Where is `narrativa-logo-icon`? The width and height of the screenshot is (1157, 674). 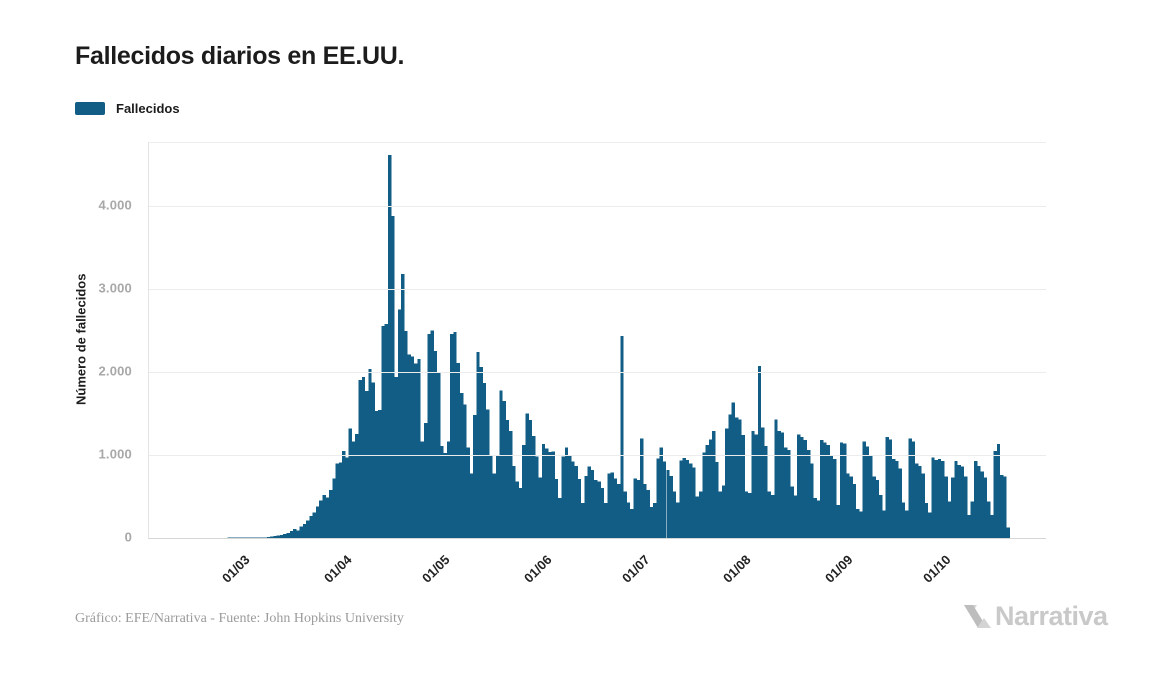
narrativa-logo-icon is located at coordinates (977, 616).